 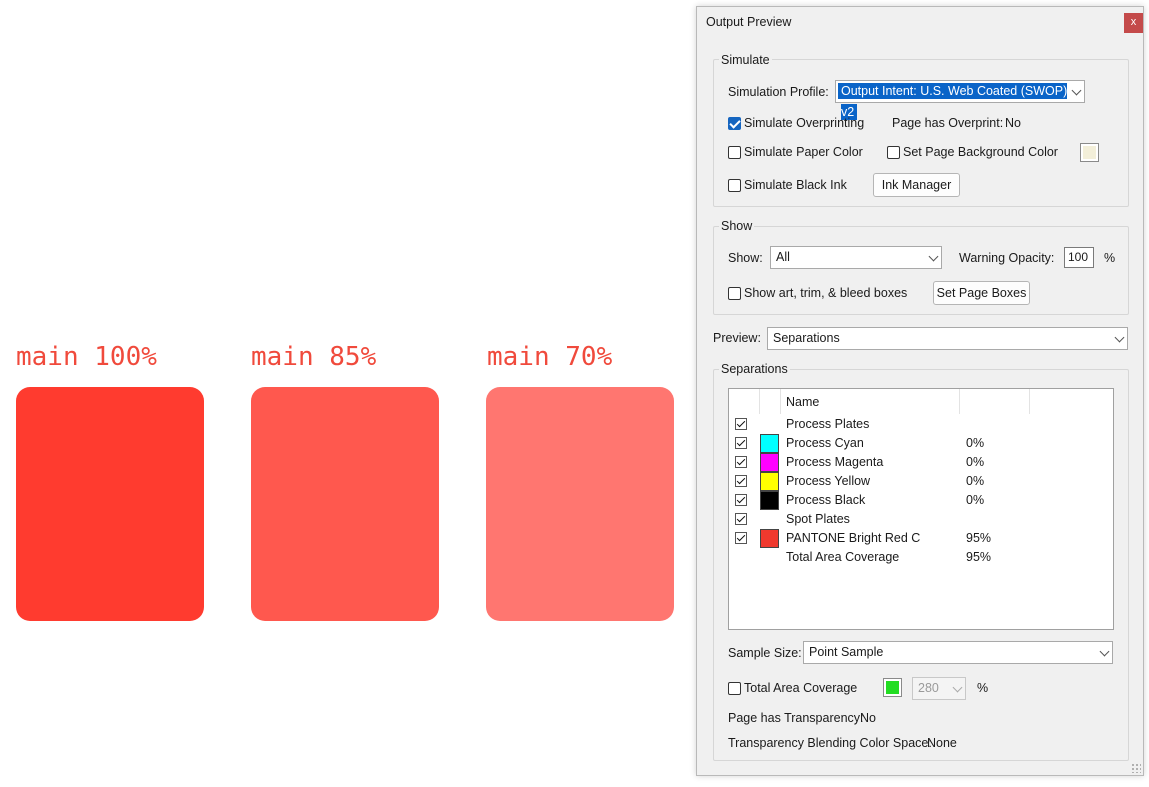 What do you see at coordinates (734, 123) in the screenshot?
I see `simulate-overprinting-checkbox` at bounding box center [734, 123].